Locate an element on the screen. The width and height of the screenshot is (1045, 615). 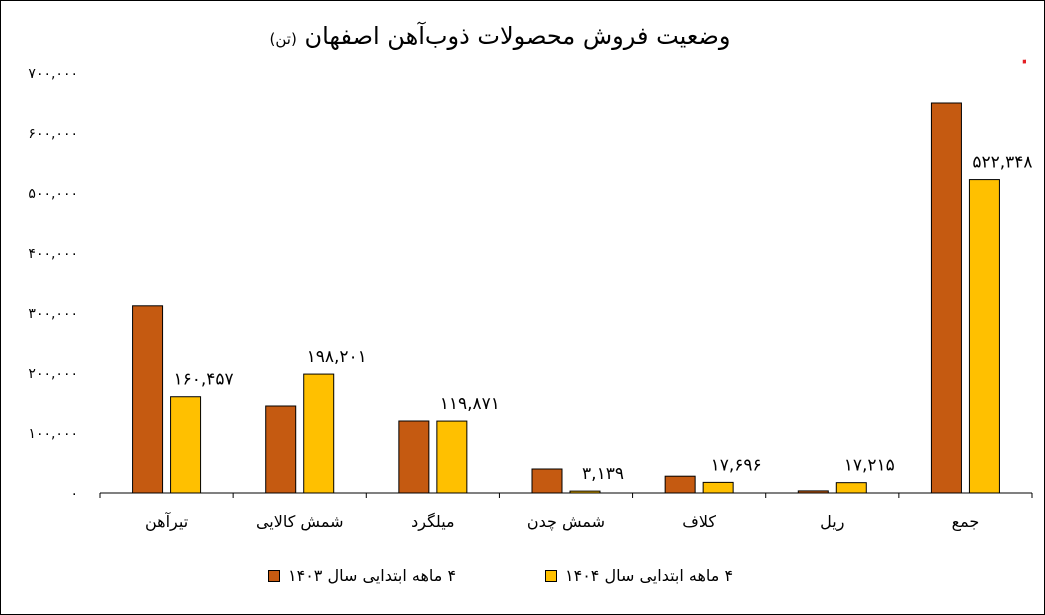
data-label-1404: ۱۹۸,۲۰۱ is located at coordinates (337, 357).